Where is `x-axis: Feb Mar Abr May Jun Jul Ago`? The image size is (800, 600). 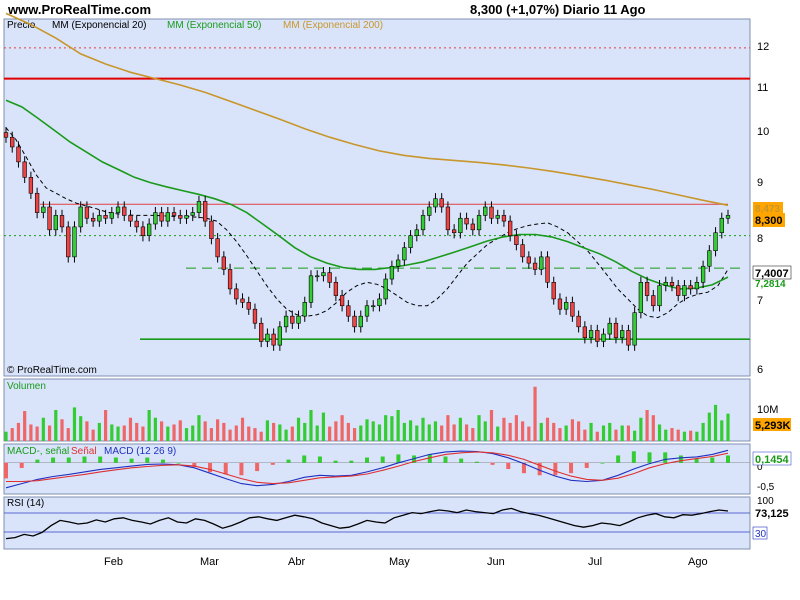 x-axis: Feb Mar Abr May Jun Jul Ago is located at coordinates (406, 562).